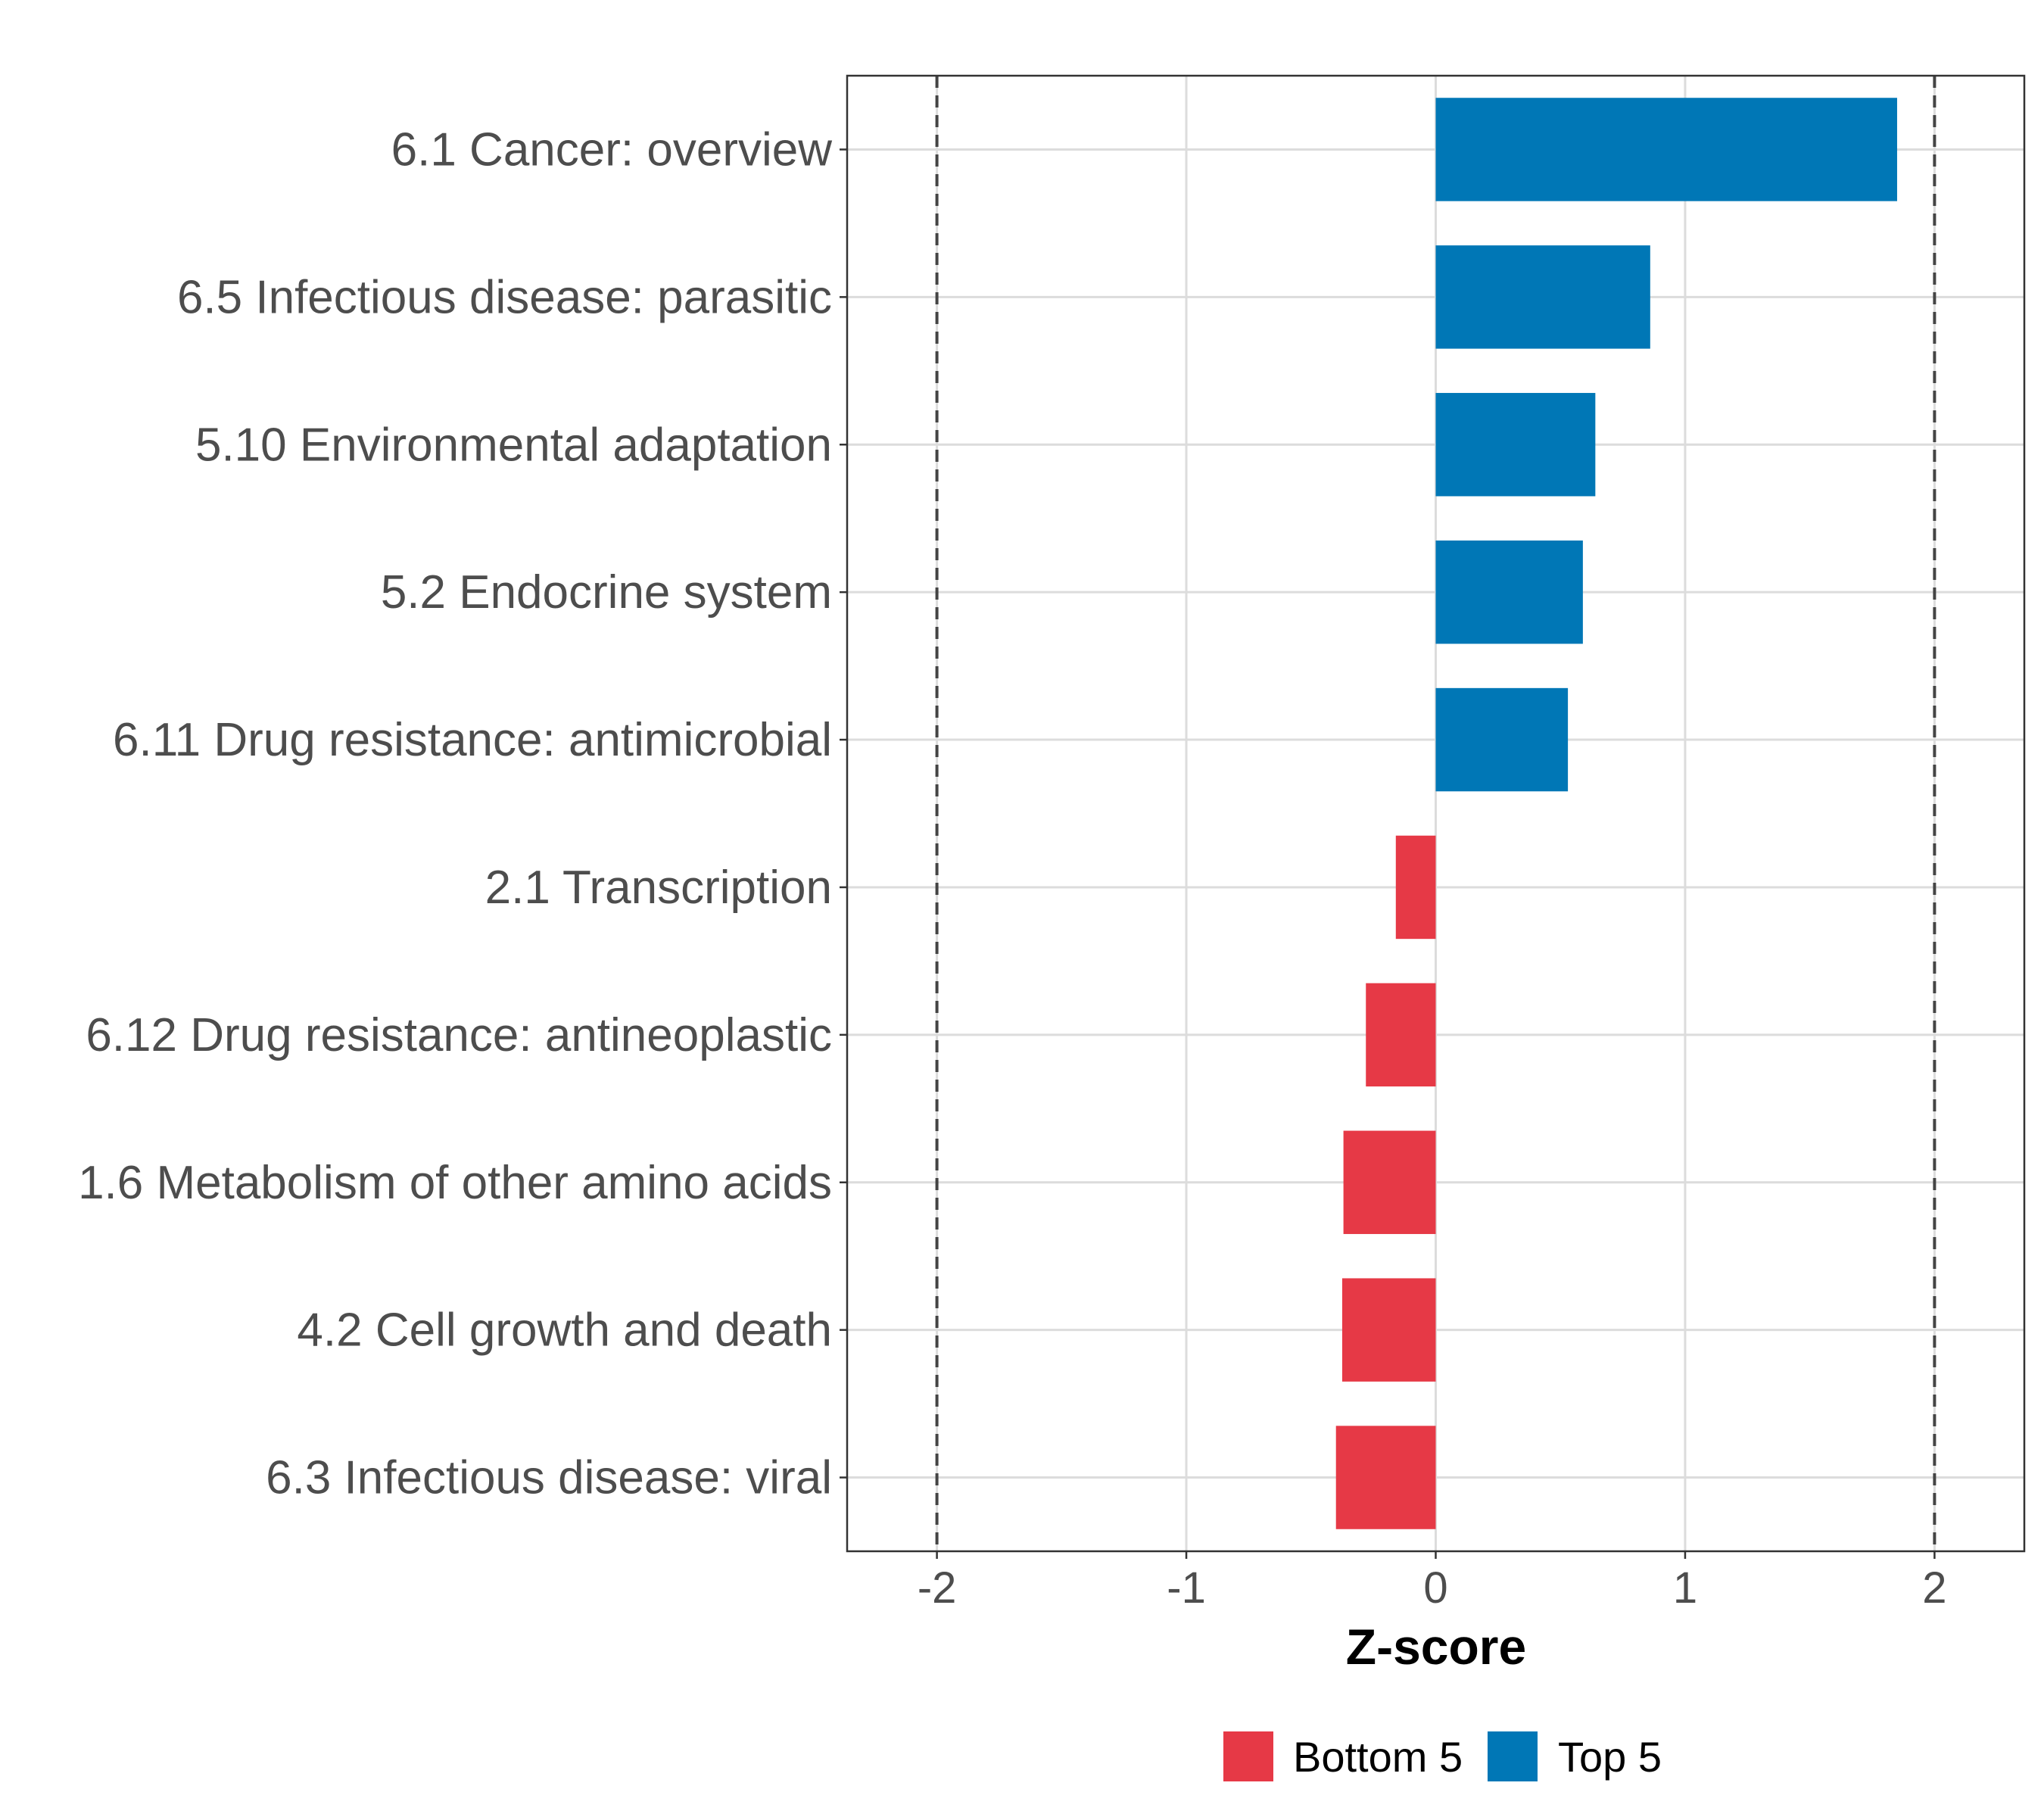  I want to click on x-tick-labels: -2 -1 0 1 2, so click(1432, 1582).